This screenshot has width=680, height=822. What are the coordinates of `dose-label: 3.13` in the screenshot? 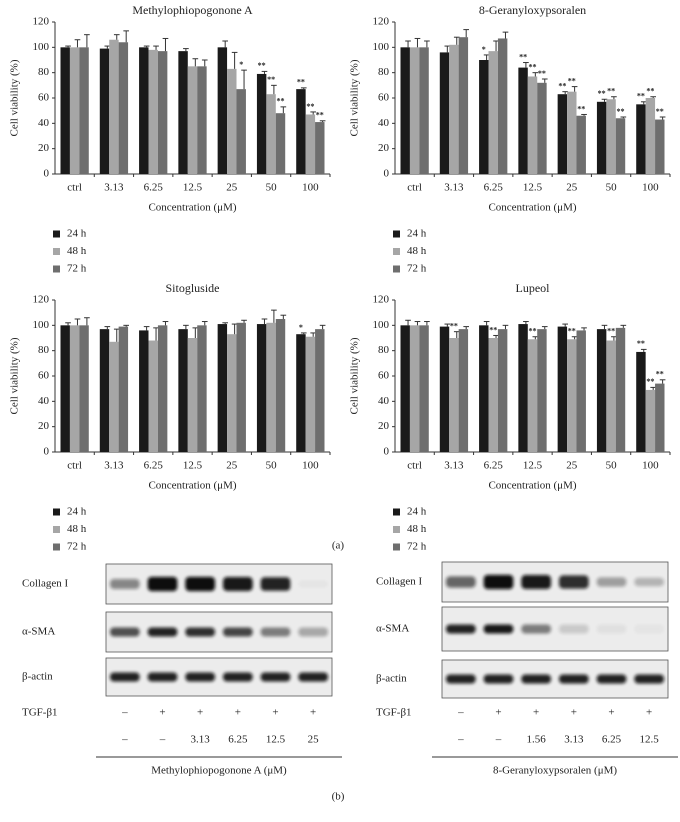 It's located at (201, 740).